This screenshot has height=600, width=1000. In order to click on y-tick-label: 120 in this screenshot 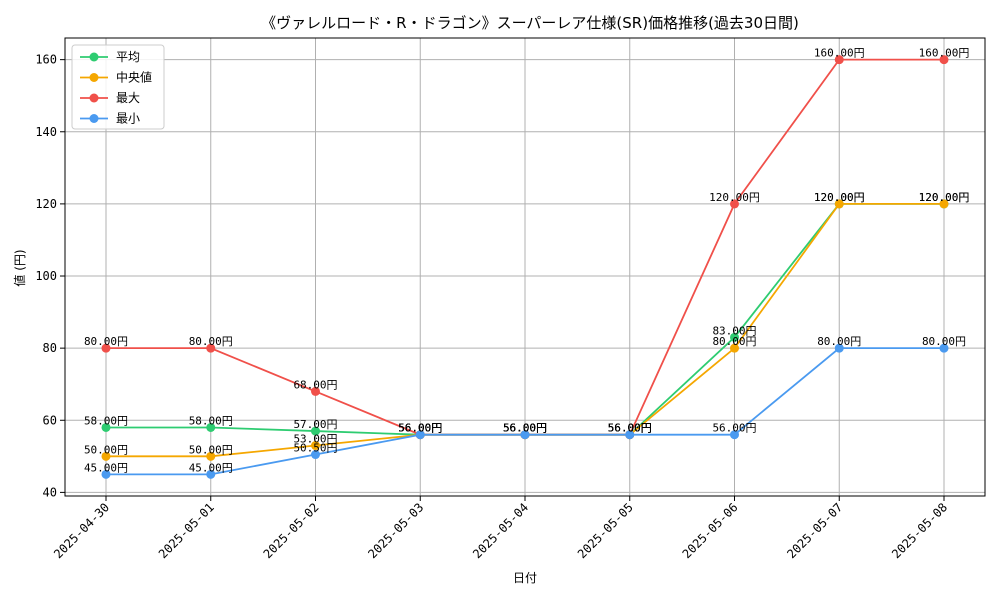, I will do `click(46, 204)`.